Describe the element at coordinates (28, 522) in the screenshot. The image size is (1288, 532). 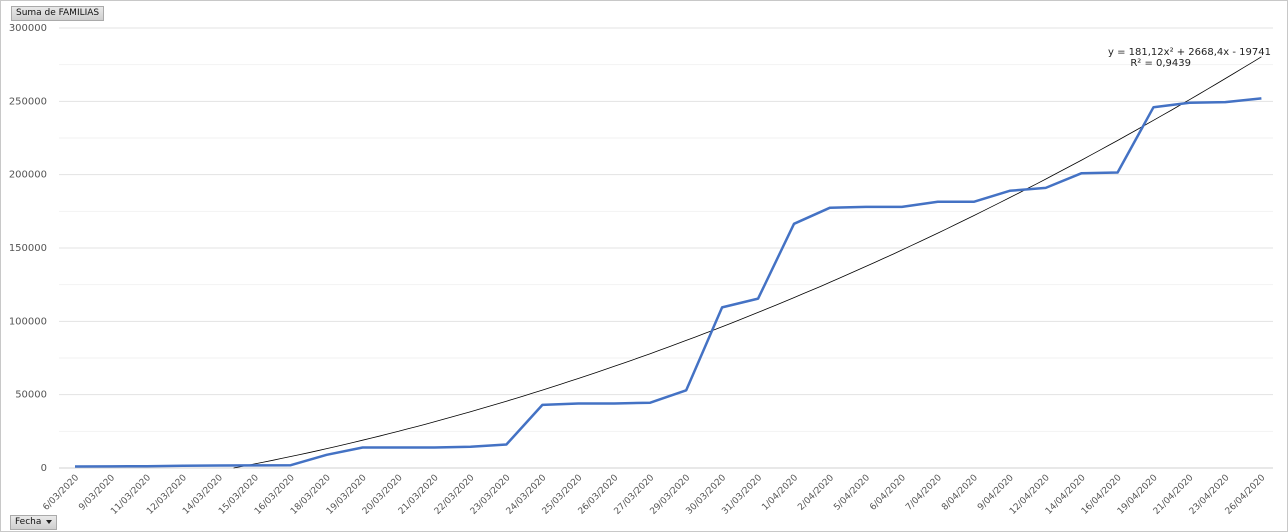
I see `axis-field-label: Fecha` at that location.